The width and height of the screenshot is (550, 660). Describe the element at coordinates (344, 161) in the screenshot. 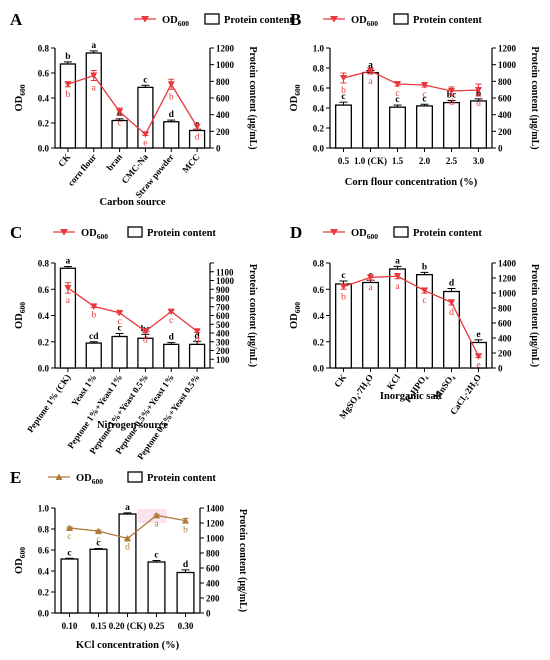

I see `x-tick-label: 0.5` at that location.